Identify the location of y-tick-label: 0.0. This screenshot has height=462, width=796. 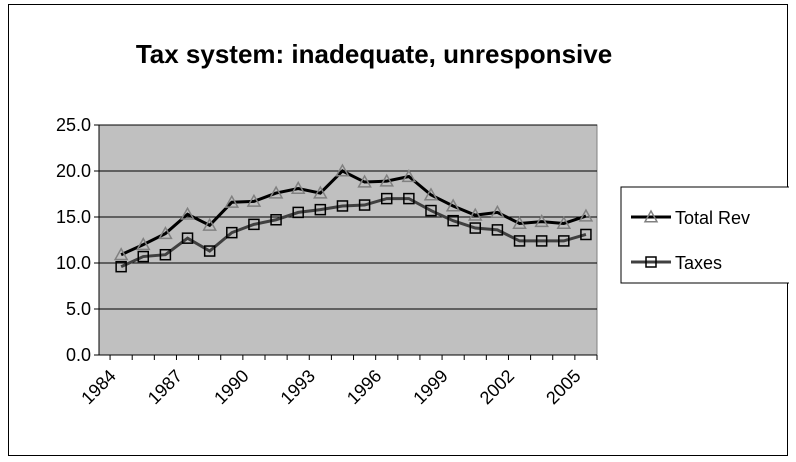
(78, 355).